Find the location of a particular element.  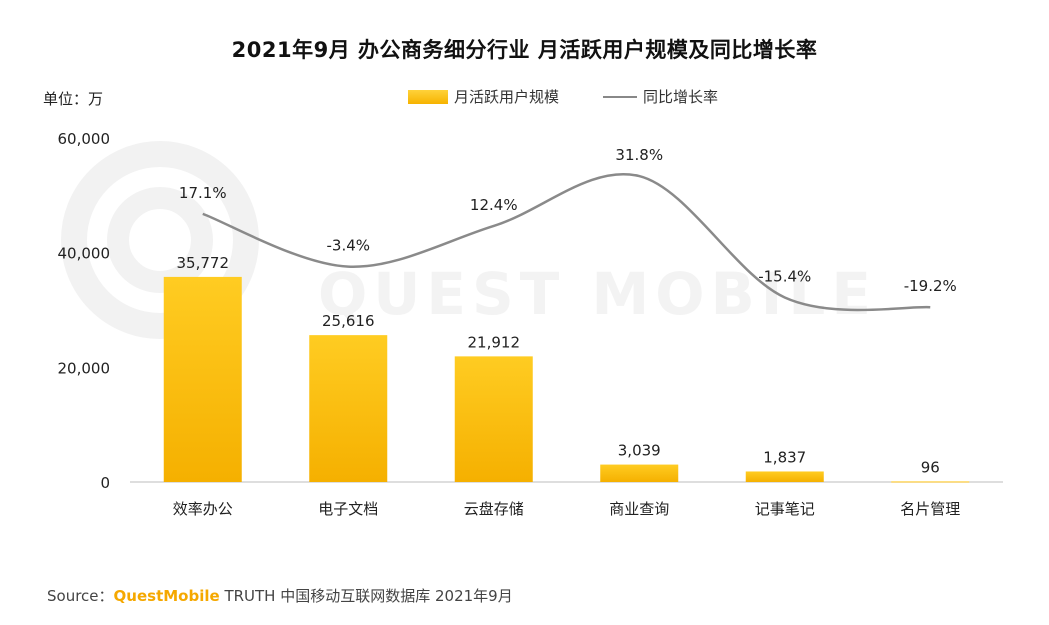

category-label: 名片管理 is located at coordinates (930, 509).